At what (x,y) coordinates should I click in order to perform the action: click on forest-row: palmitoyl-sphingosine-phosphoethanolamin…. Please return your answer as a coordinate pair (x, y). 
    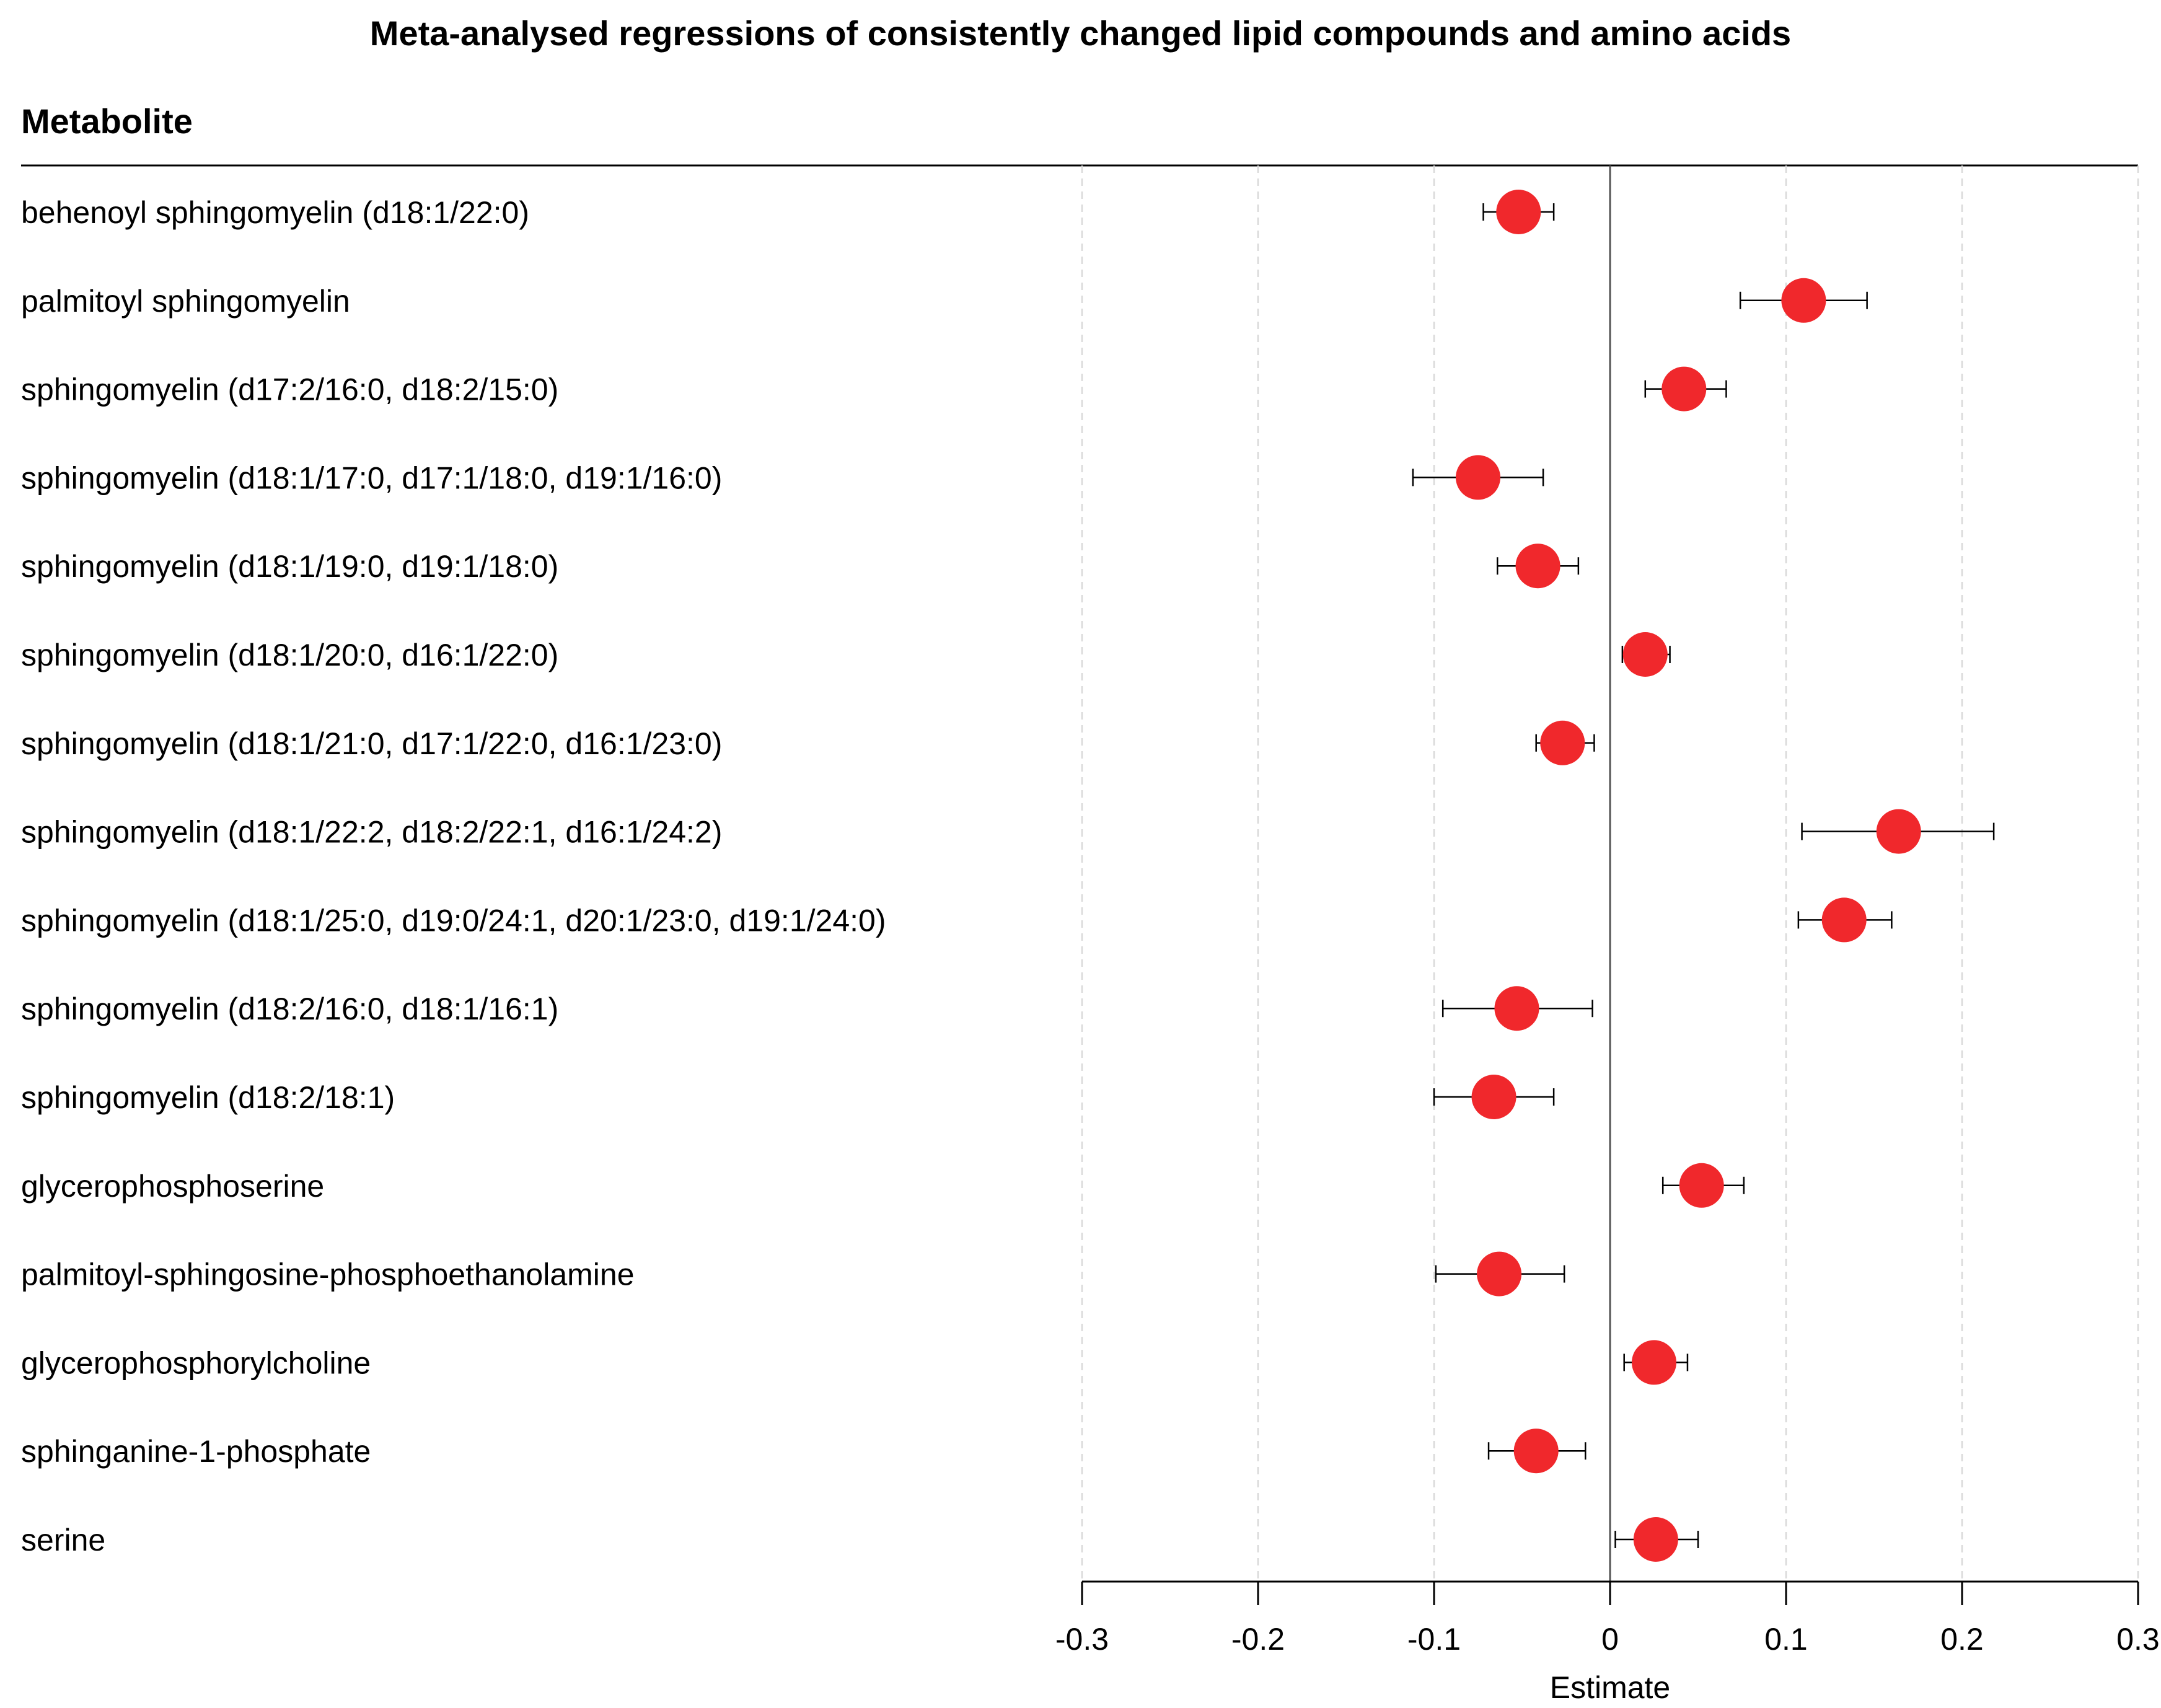
    Looking at the image, I should click on (793, 1274).